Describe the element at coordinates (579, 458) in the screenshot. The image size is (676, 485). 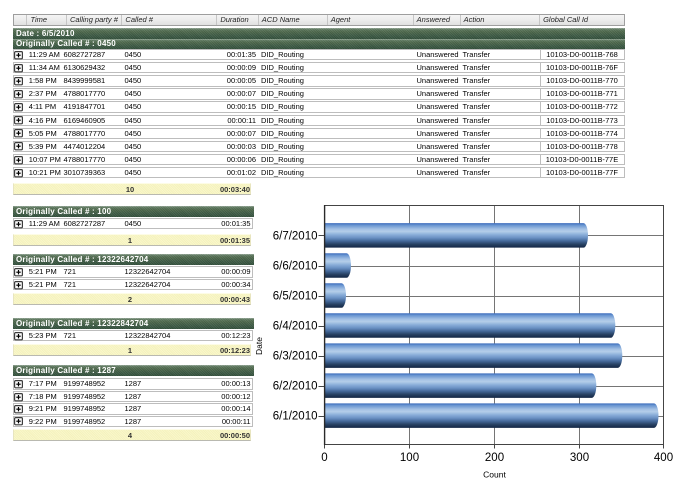
I see `svg-text: 300` at that location.